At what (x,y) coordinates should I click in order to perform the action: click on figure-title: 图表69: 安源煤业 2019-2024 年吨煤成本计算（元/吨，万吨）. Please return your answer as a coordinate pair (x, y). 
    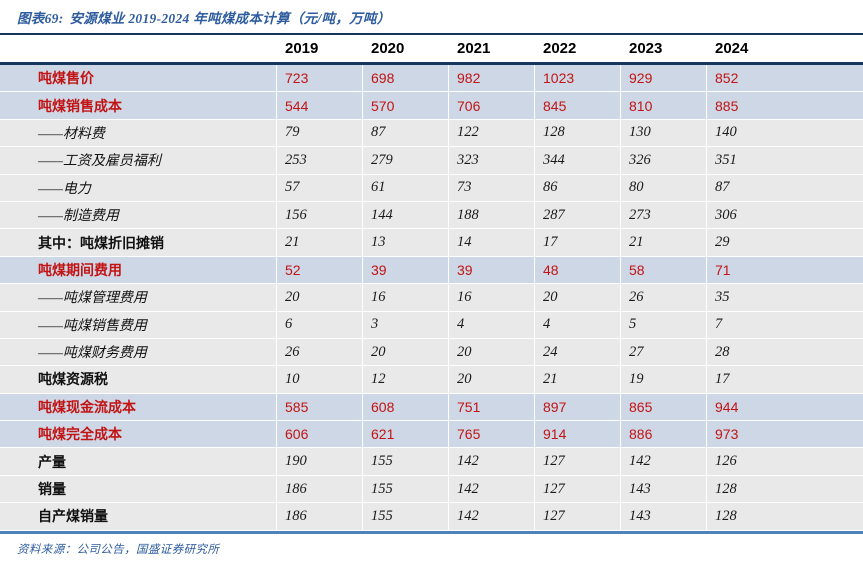
    Looking at the image, I should click on (431, 16).